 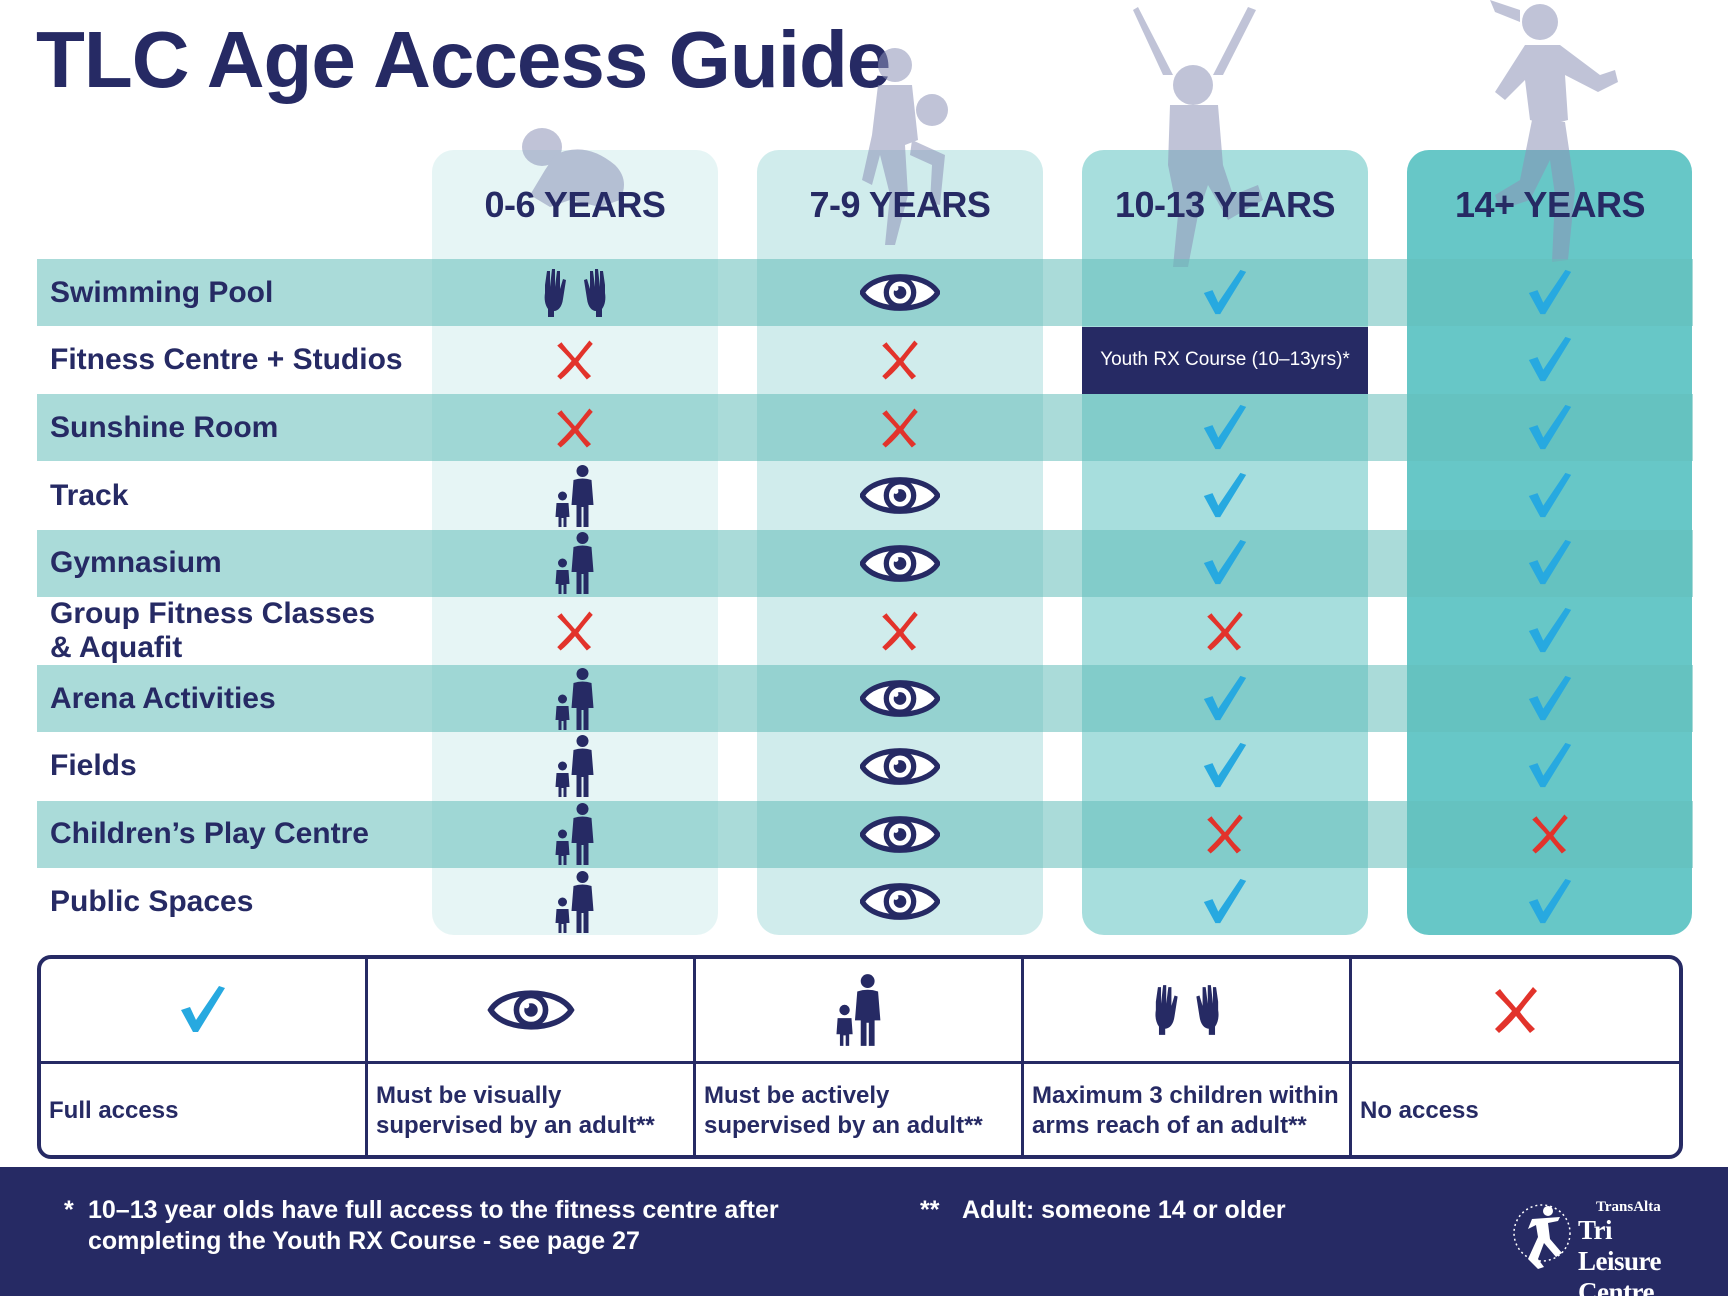 What do you see at coordinates (1542, 1236) in the screenshot?
I see `runner-logo-icon` at bounding box center [1542, 1236].